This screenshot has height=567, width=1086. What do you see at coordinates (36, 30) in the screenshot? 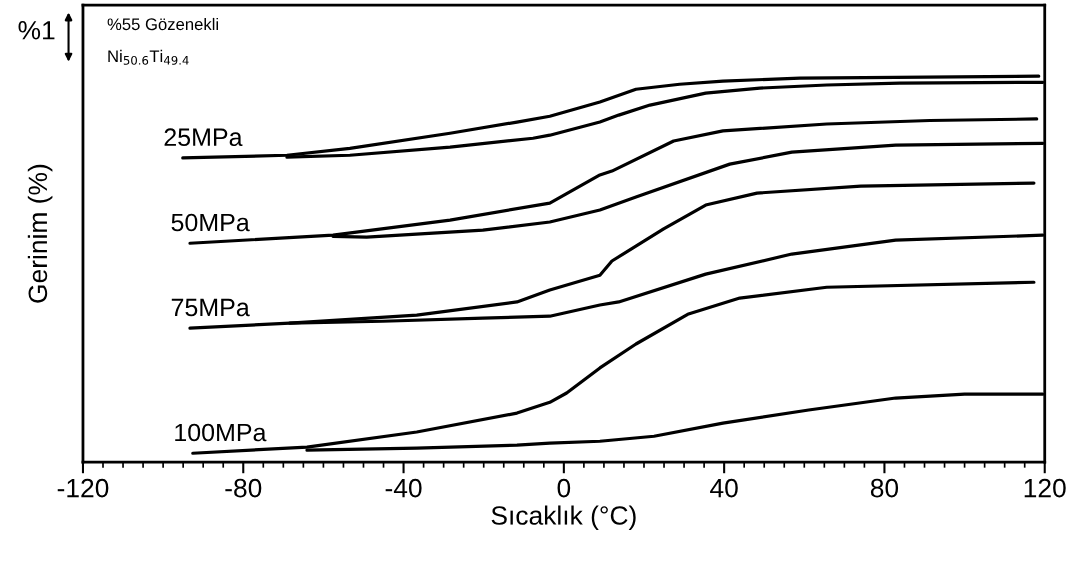
I see `text: %1` at bounding box center [36, 30].